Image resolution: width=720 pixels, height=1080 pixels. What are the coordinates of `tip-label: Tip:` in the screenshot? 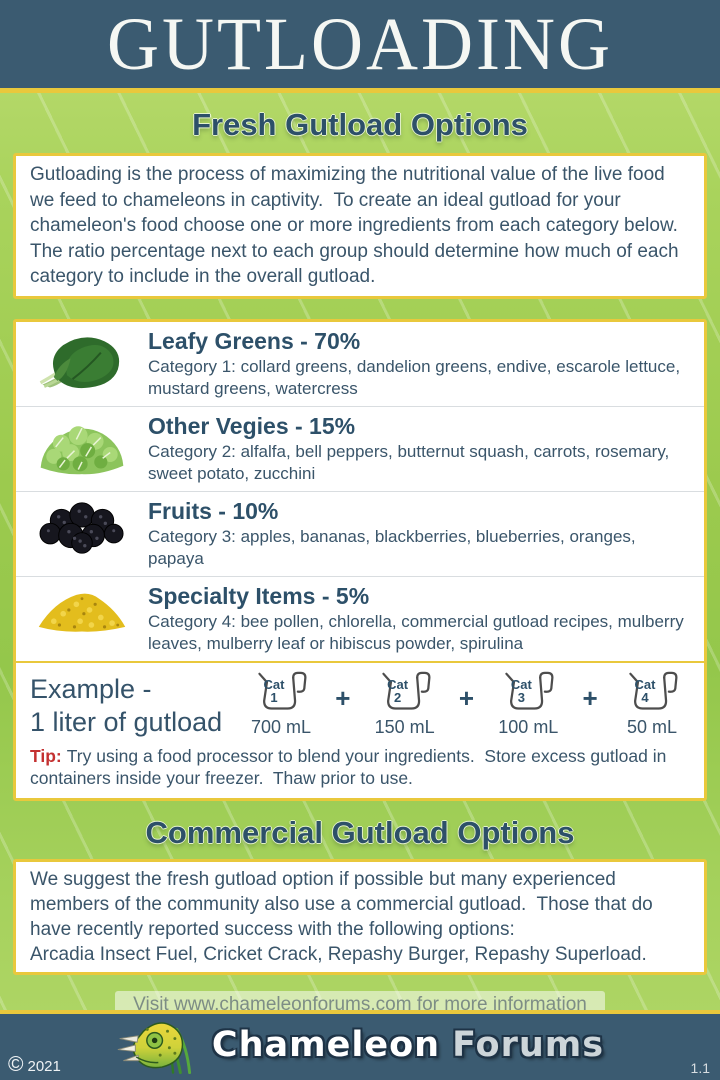 It's located at (46, 755).